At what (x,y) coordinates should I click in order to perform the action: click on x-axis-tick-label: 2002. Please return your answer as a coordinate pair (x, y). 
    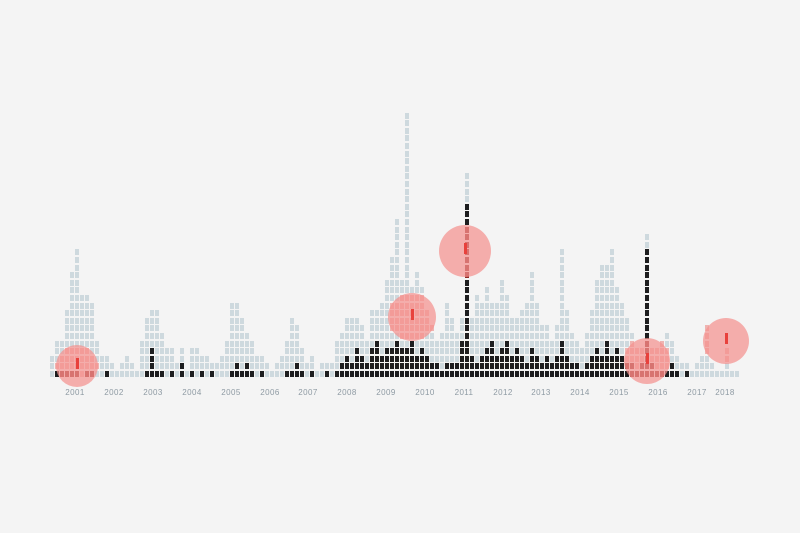
    Looking at the image, I should click on (114, 392).